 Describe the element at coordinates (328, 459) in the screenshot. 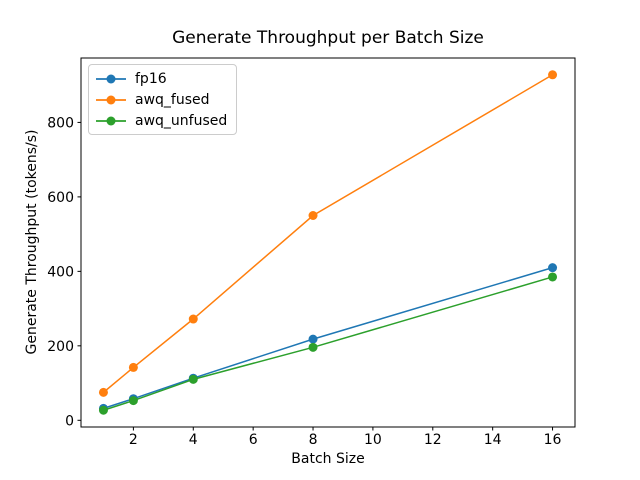

I see `x-axis-label: Batch Size` at that location.